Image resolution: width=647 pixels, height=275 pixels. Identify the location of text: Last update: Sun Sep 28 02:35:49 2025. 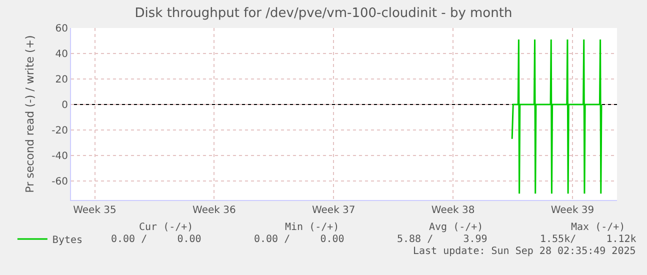
(524, 251).